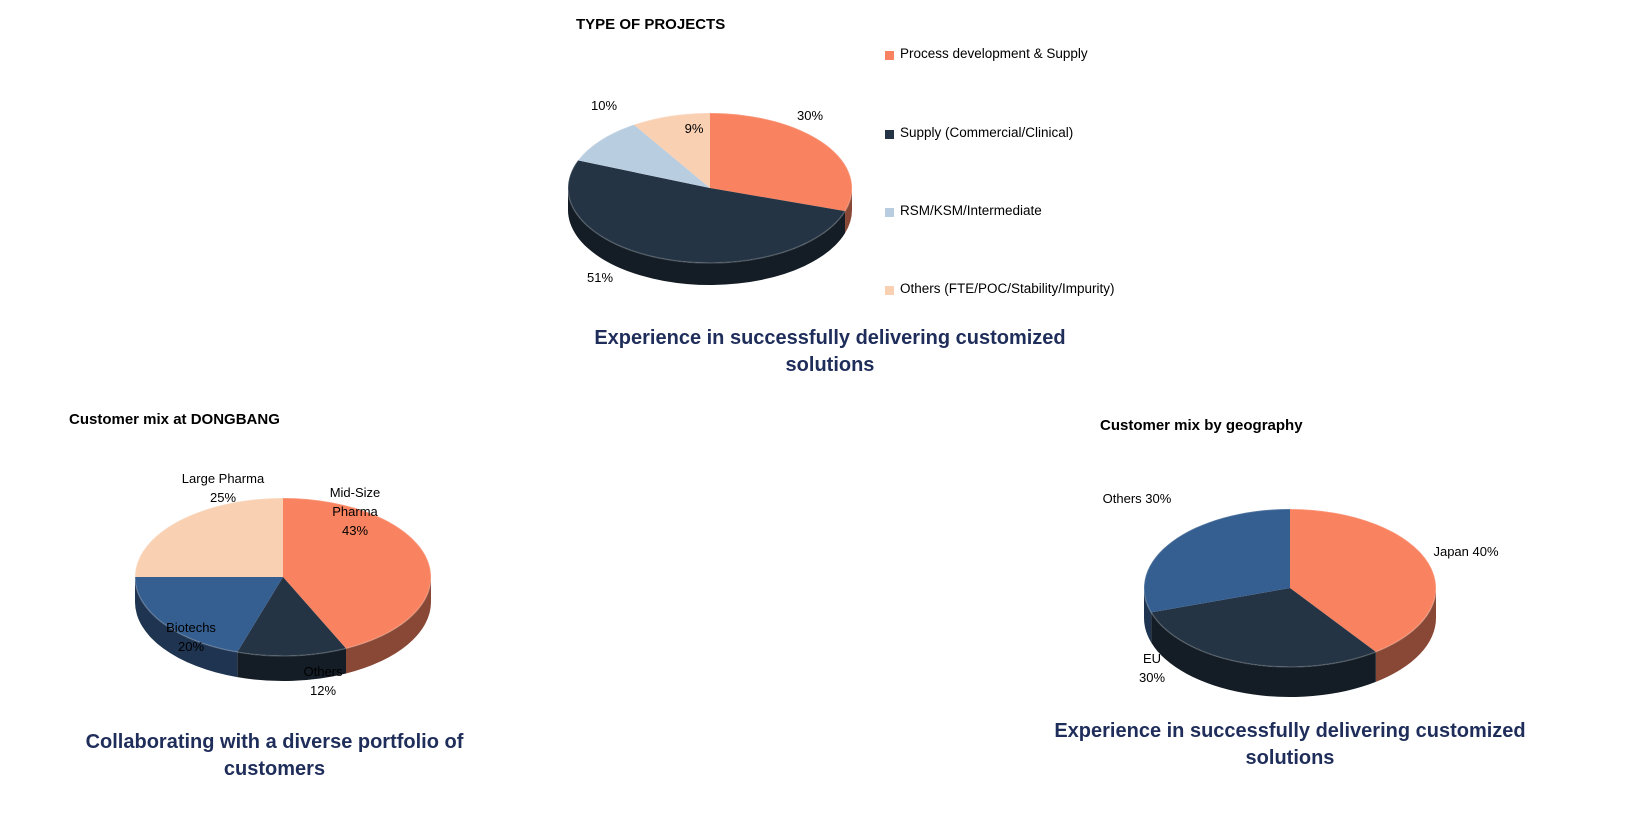  I want to click on geography-chart-title: Customer mix by geography, so click(1201, 425).